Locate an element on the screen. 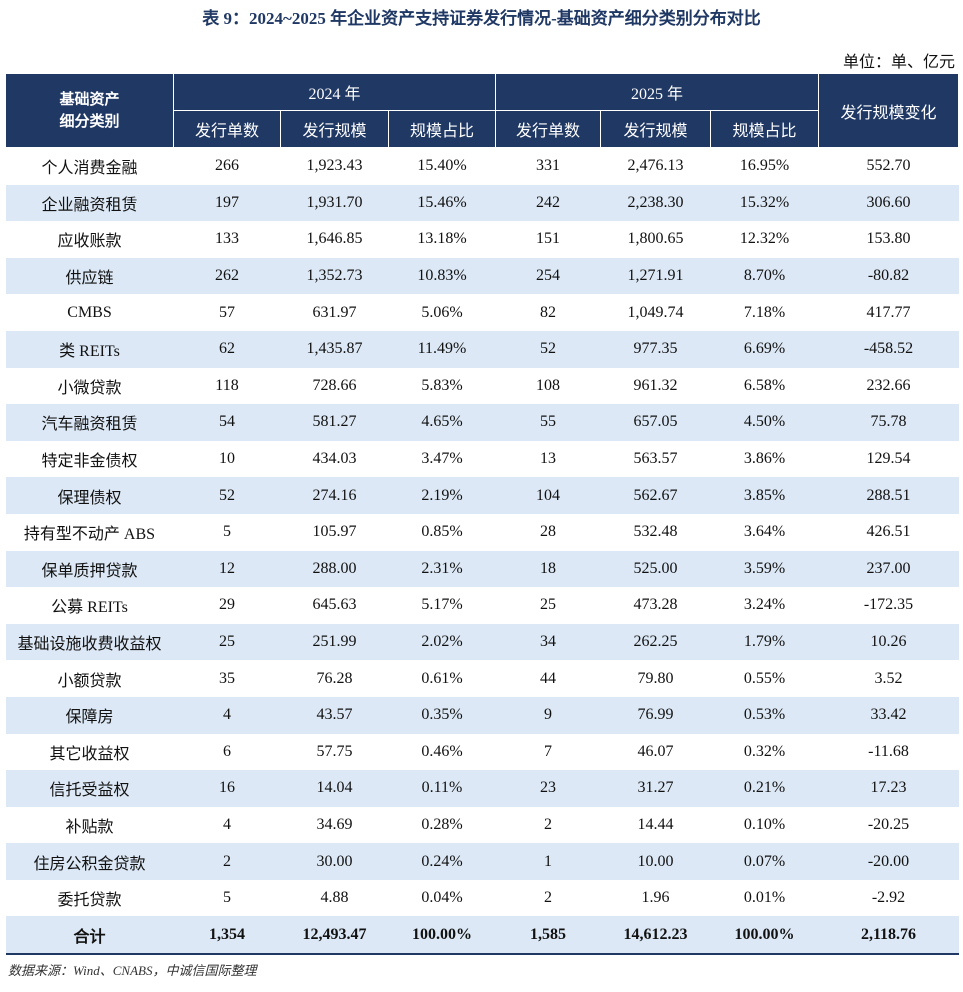 The height and width of the screenshot is (992, 963). value-cell: 12.32% is located at coordinates (764, 239).